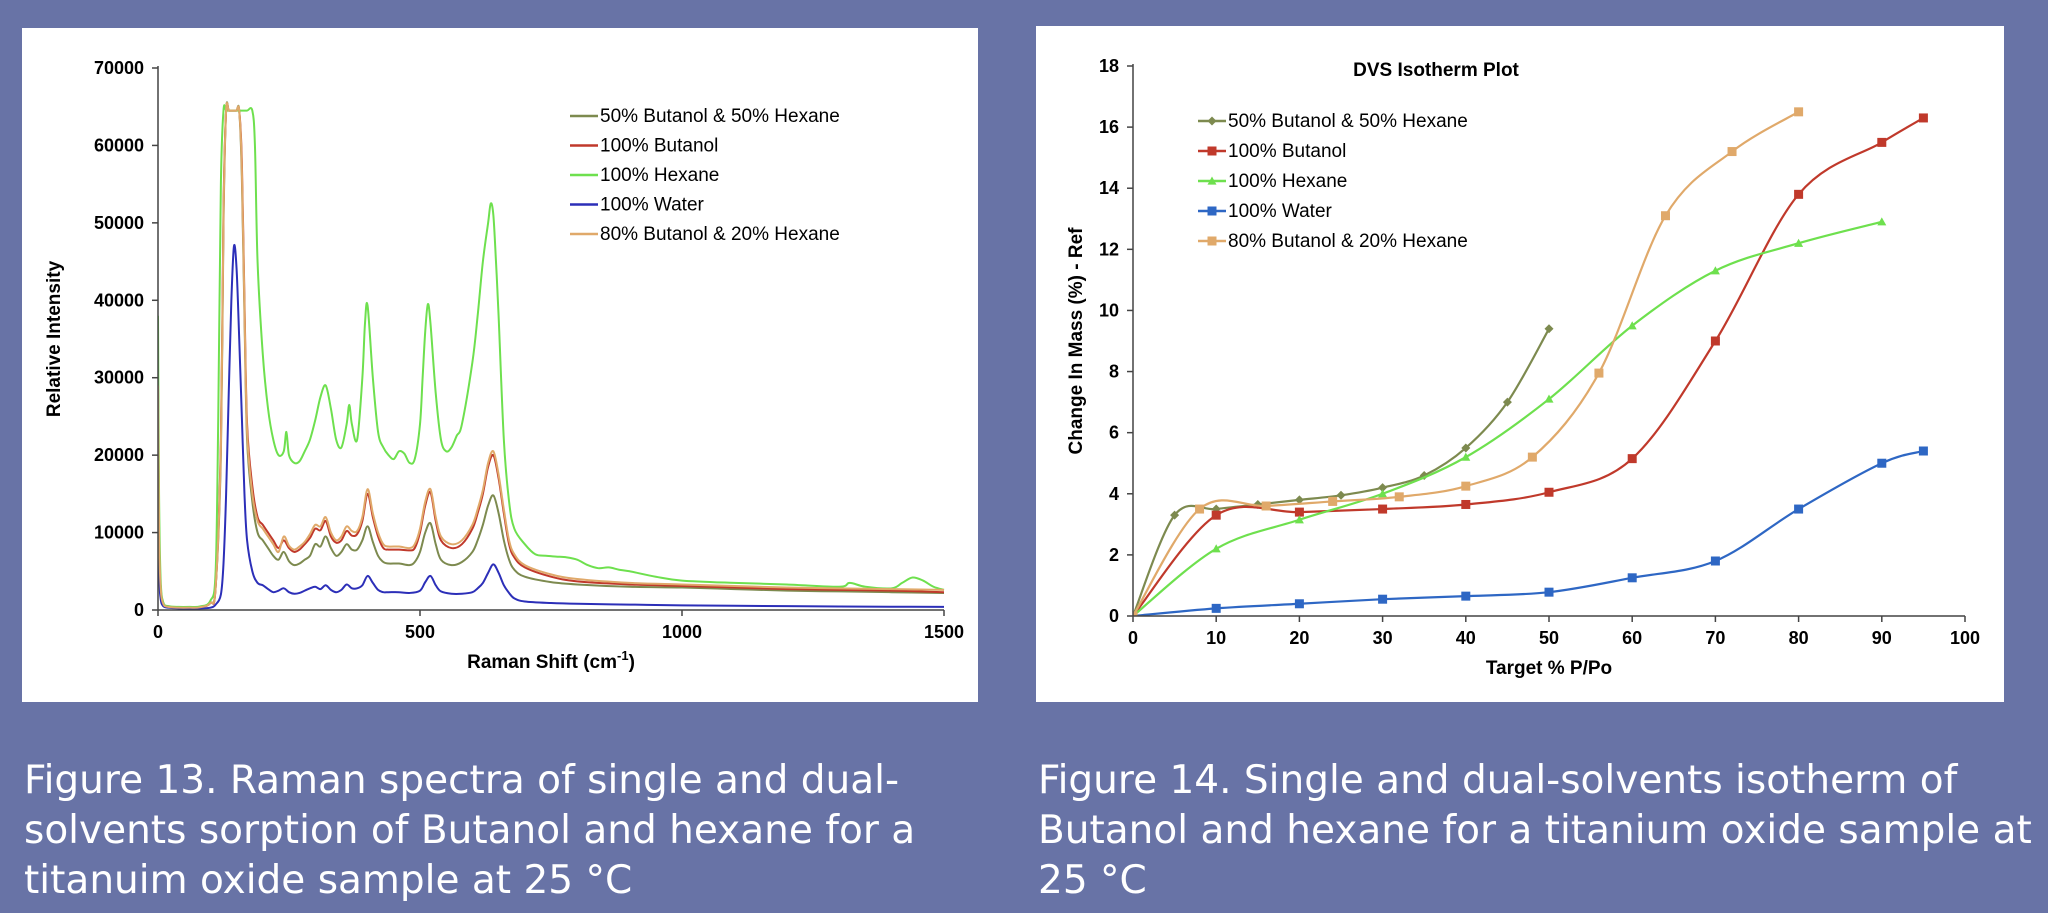  What do you see at coordinates (1549, 668) in the screenshot?
I see `x-axis-title-text: Target % P/Po` at bounding box center [1549, 668].